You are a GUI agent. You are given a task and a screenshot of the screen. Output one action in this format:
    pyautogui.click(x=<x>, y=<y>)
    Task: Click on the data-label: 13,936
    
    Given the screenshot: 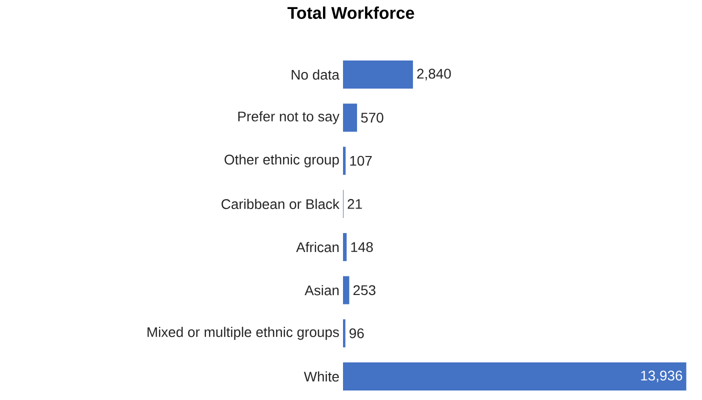 What is the action you would take?
    pyautogui.click(x=661, y=376)
    